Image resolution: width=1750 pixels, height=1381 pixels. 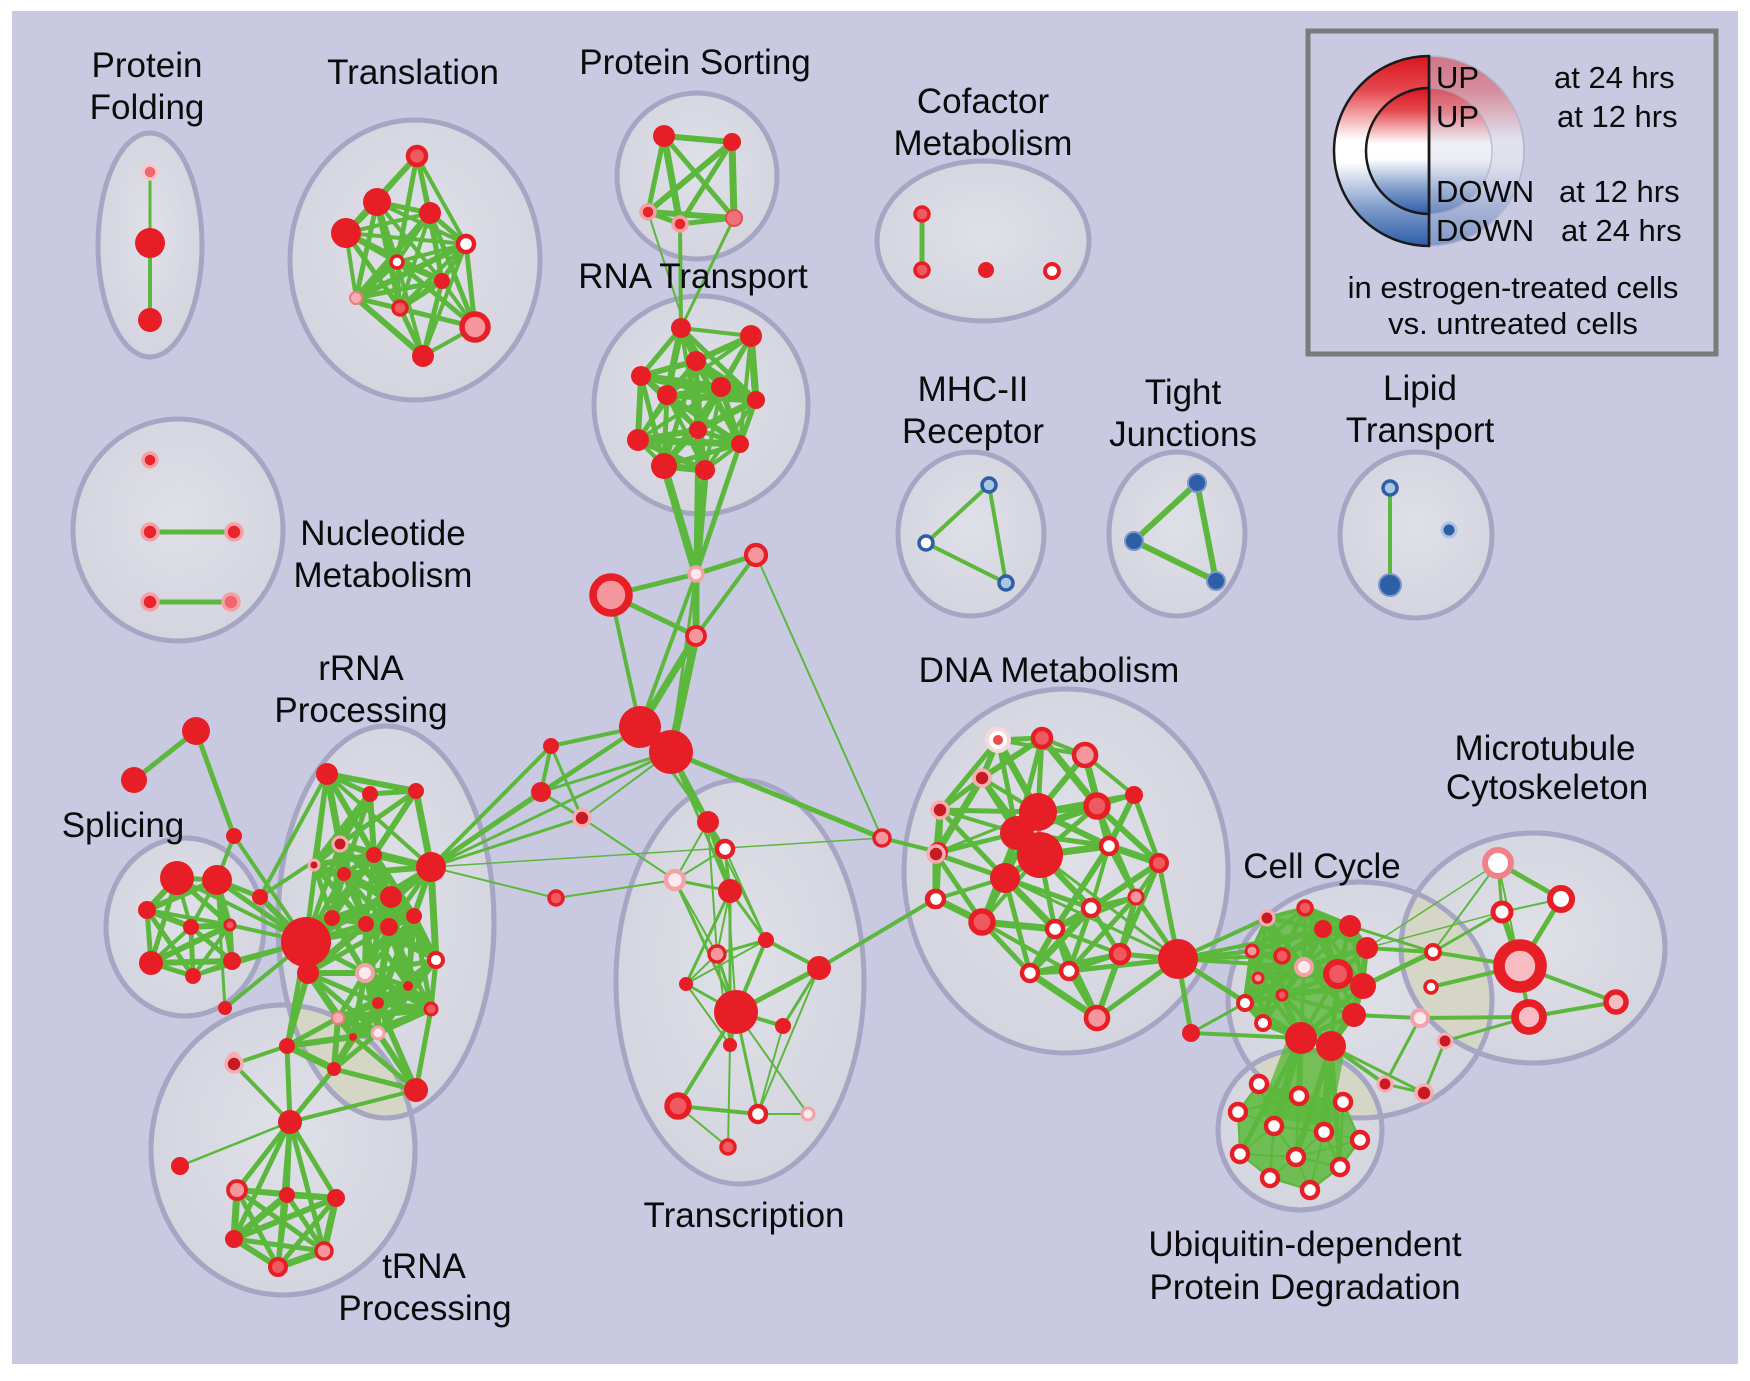 I want to click on svg-text: Cofactor, so click(x=983, y=101).